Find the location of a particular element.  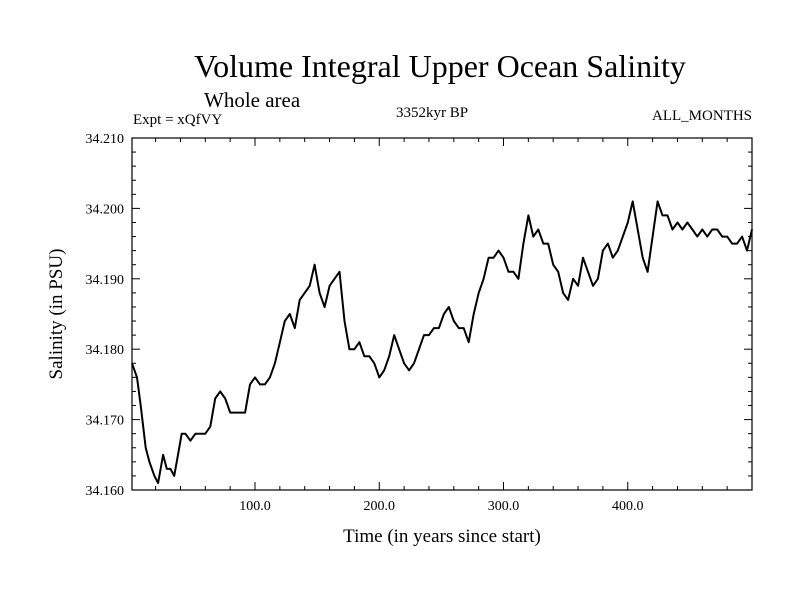

chart-title: Volume Integral Upper Ocean Salinity is located at coordinates (440, 66).